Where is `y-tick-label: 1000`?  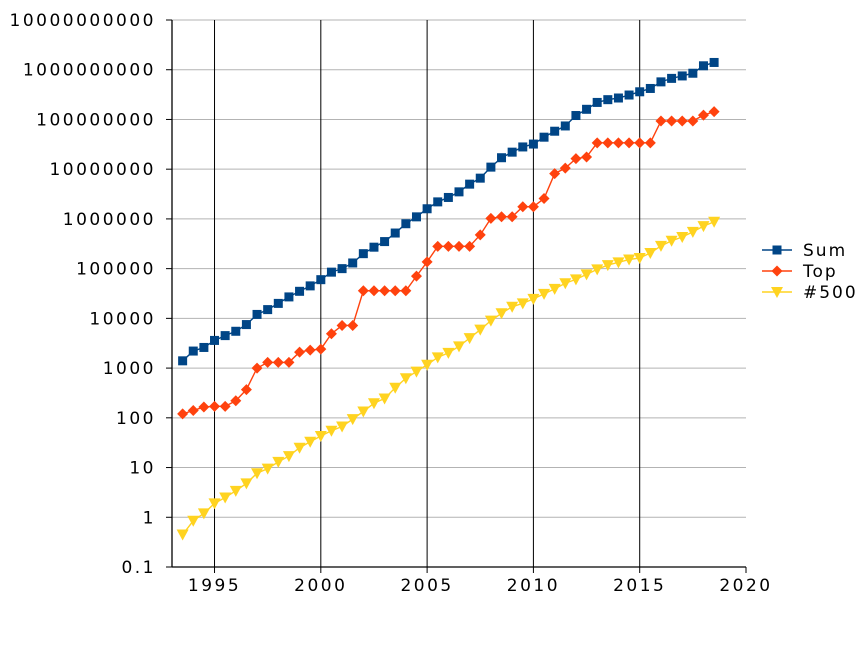 y-tick-label: 1000 is located at coordinates (129, 369).